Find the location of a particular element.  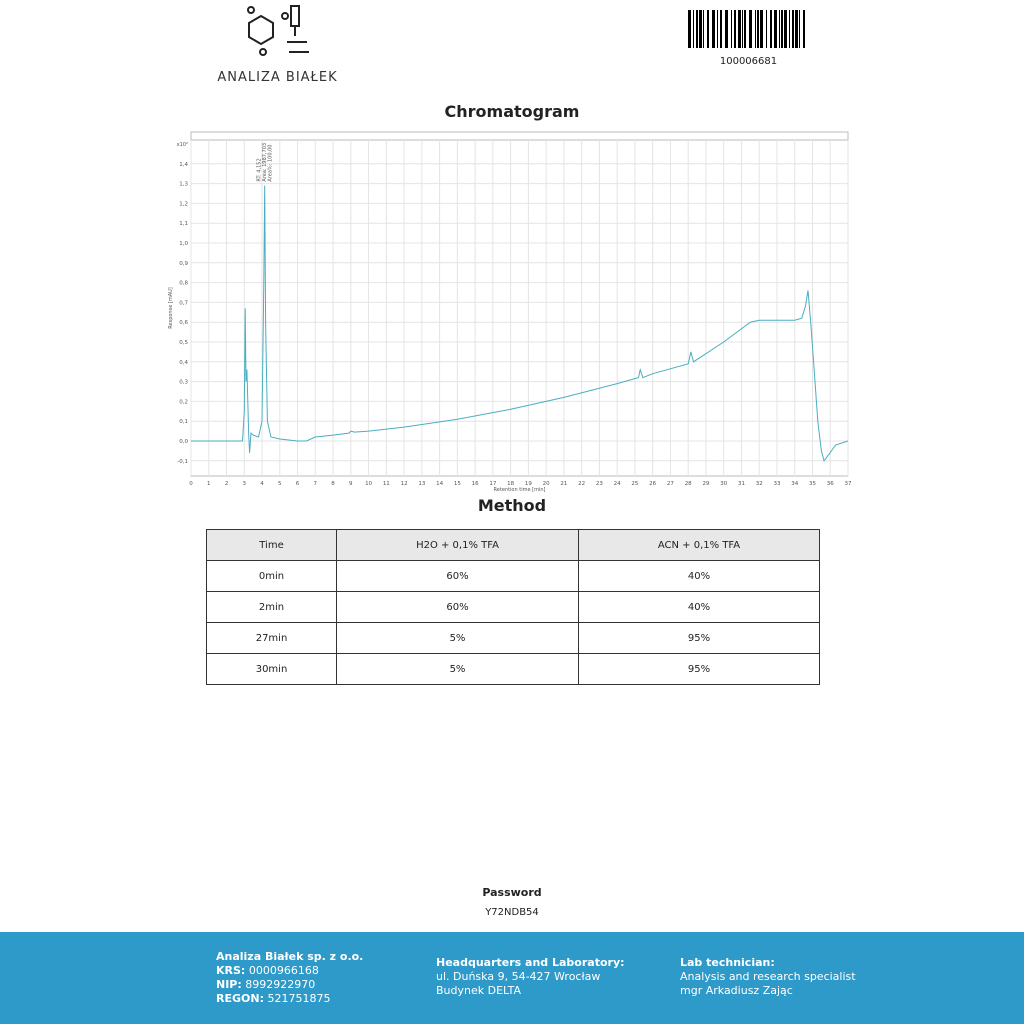

y-tick-label: 0,2 is located at coordinates (183, 402).